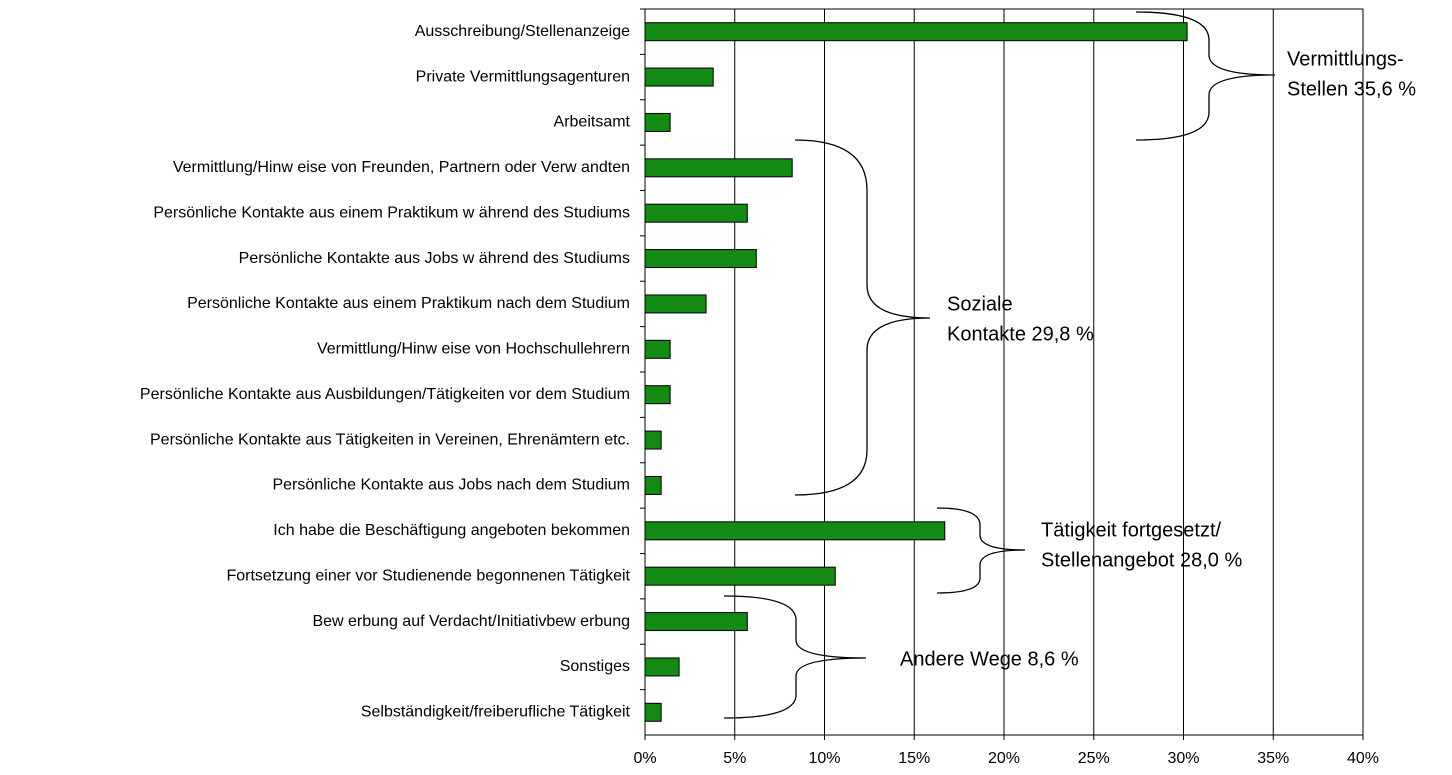 The image size is (1452, 775). I want to click on x-tick-label: 40%, so click(1363, 758).